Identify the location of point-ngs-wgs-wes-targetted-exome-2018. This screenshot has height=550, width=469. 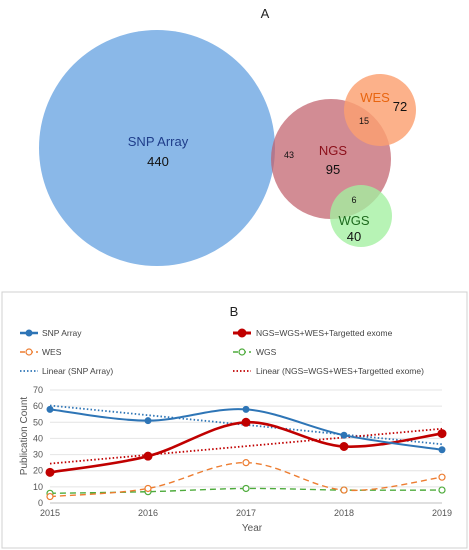
(344, 446).